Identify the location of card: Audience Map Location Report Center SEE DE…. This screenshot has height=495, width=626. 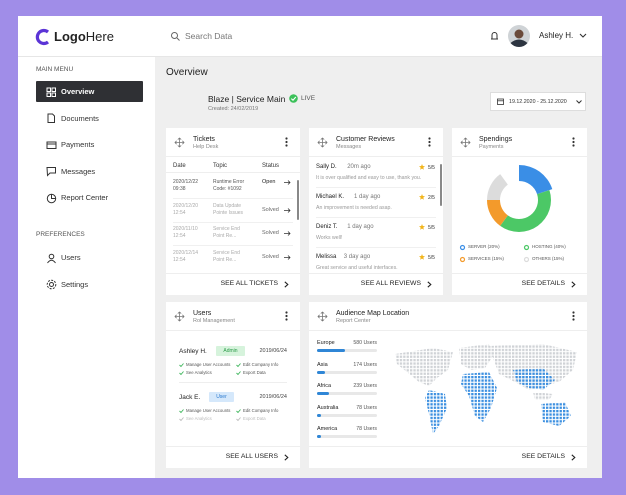
(448, 385).